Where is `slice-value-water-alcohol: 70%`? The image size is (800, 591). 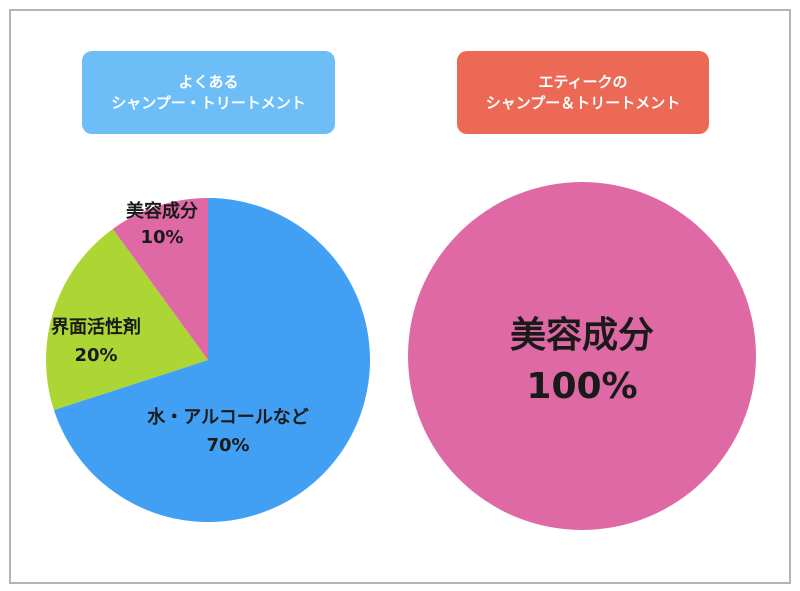 slice-value-water-alcohol: 70% is located at coordinates (227, 445).